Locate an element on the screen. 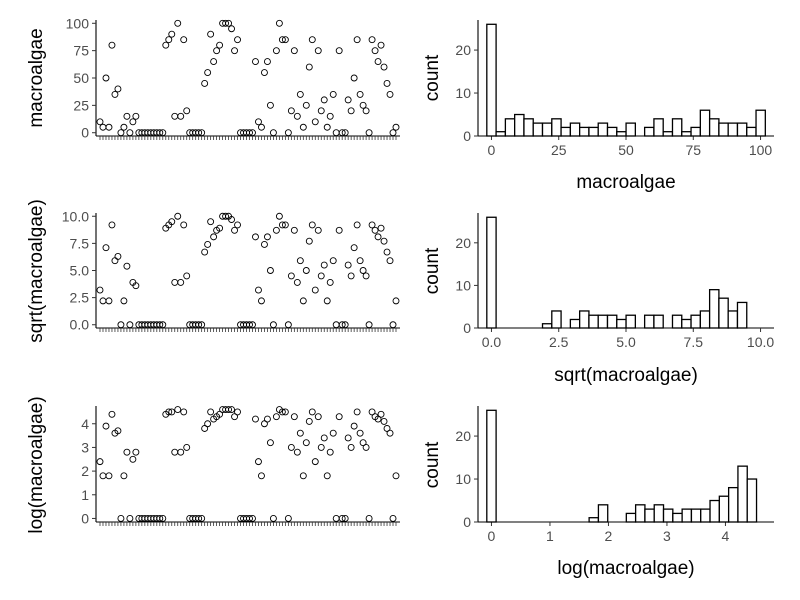 Image resolution: width=800 pixels, height=600 pixels. y-tick-label: 5.0 is located at coordinates (80, 271).